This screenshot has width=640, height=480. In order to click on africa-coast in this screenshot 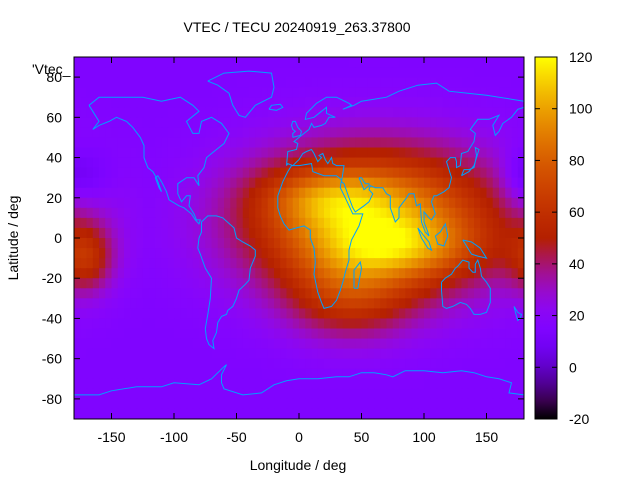, I will do `click(320, 236)`.